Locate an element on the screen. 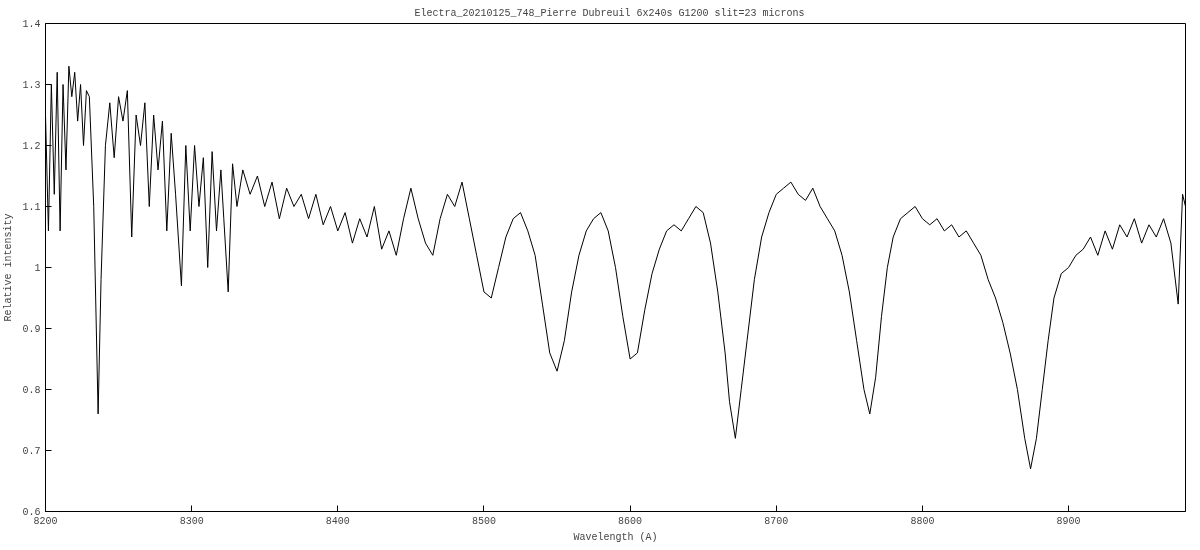  x-tick-label: 8400 is located at coordinates (337, 521).